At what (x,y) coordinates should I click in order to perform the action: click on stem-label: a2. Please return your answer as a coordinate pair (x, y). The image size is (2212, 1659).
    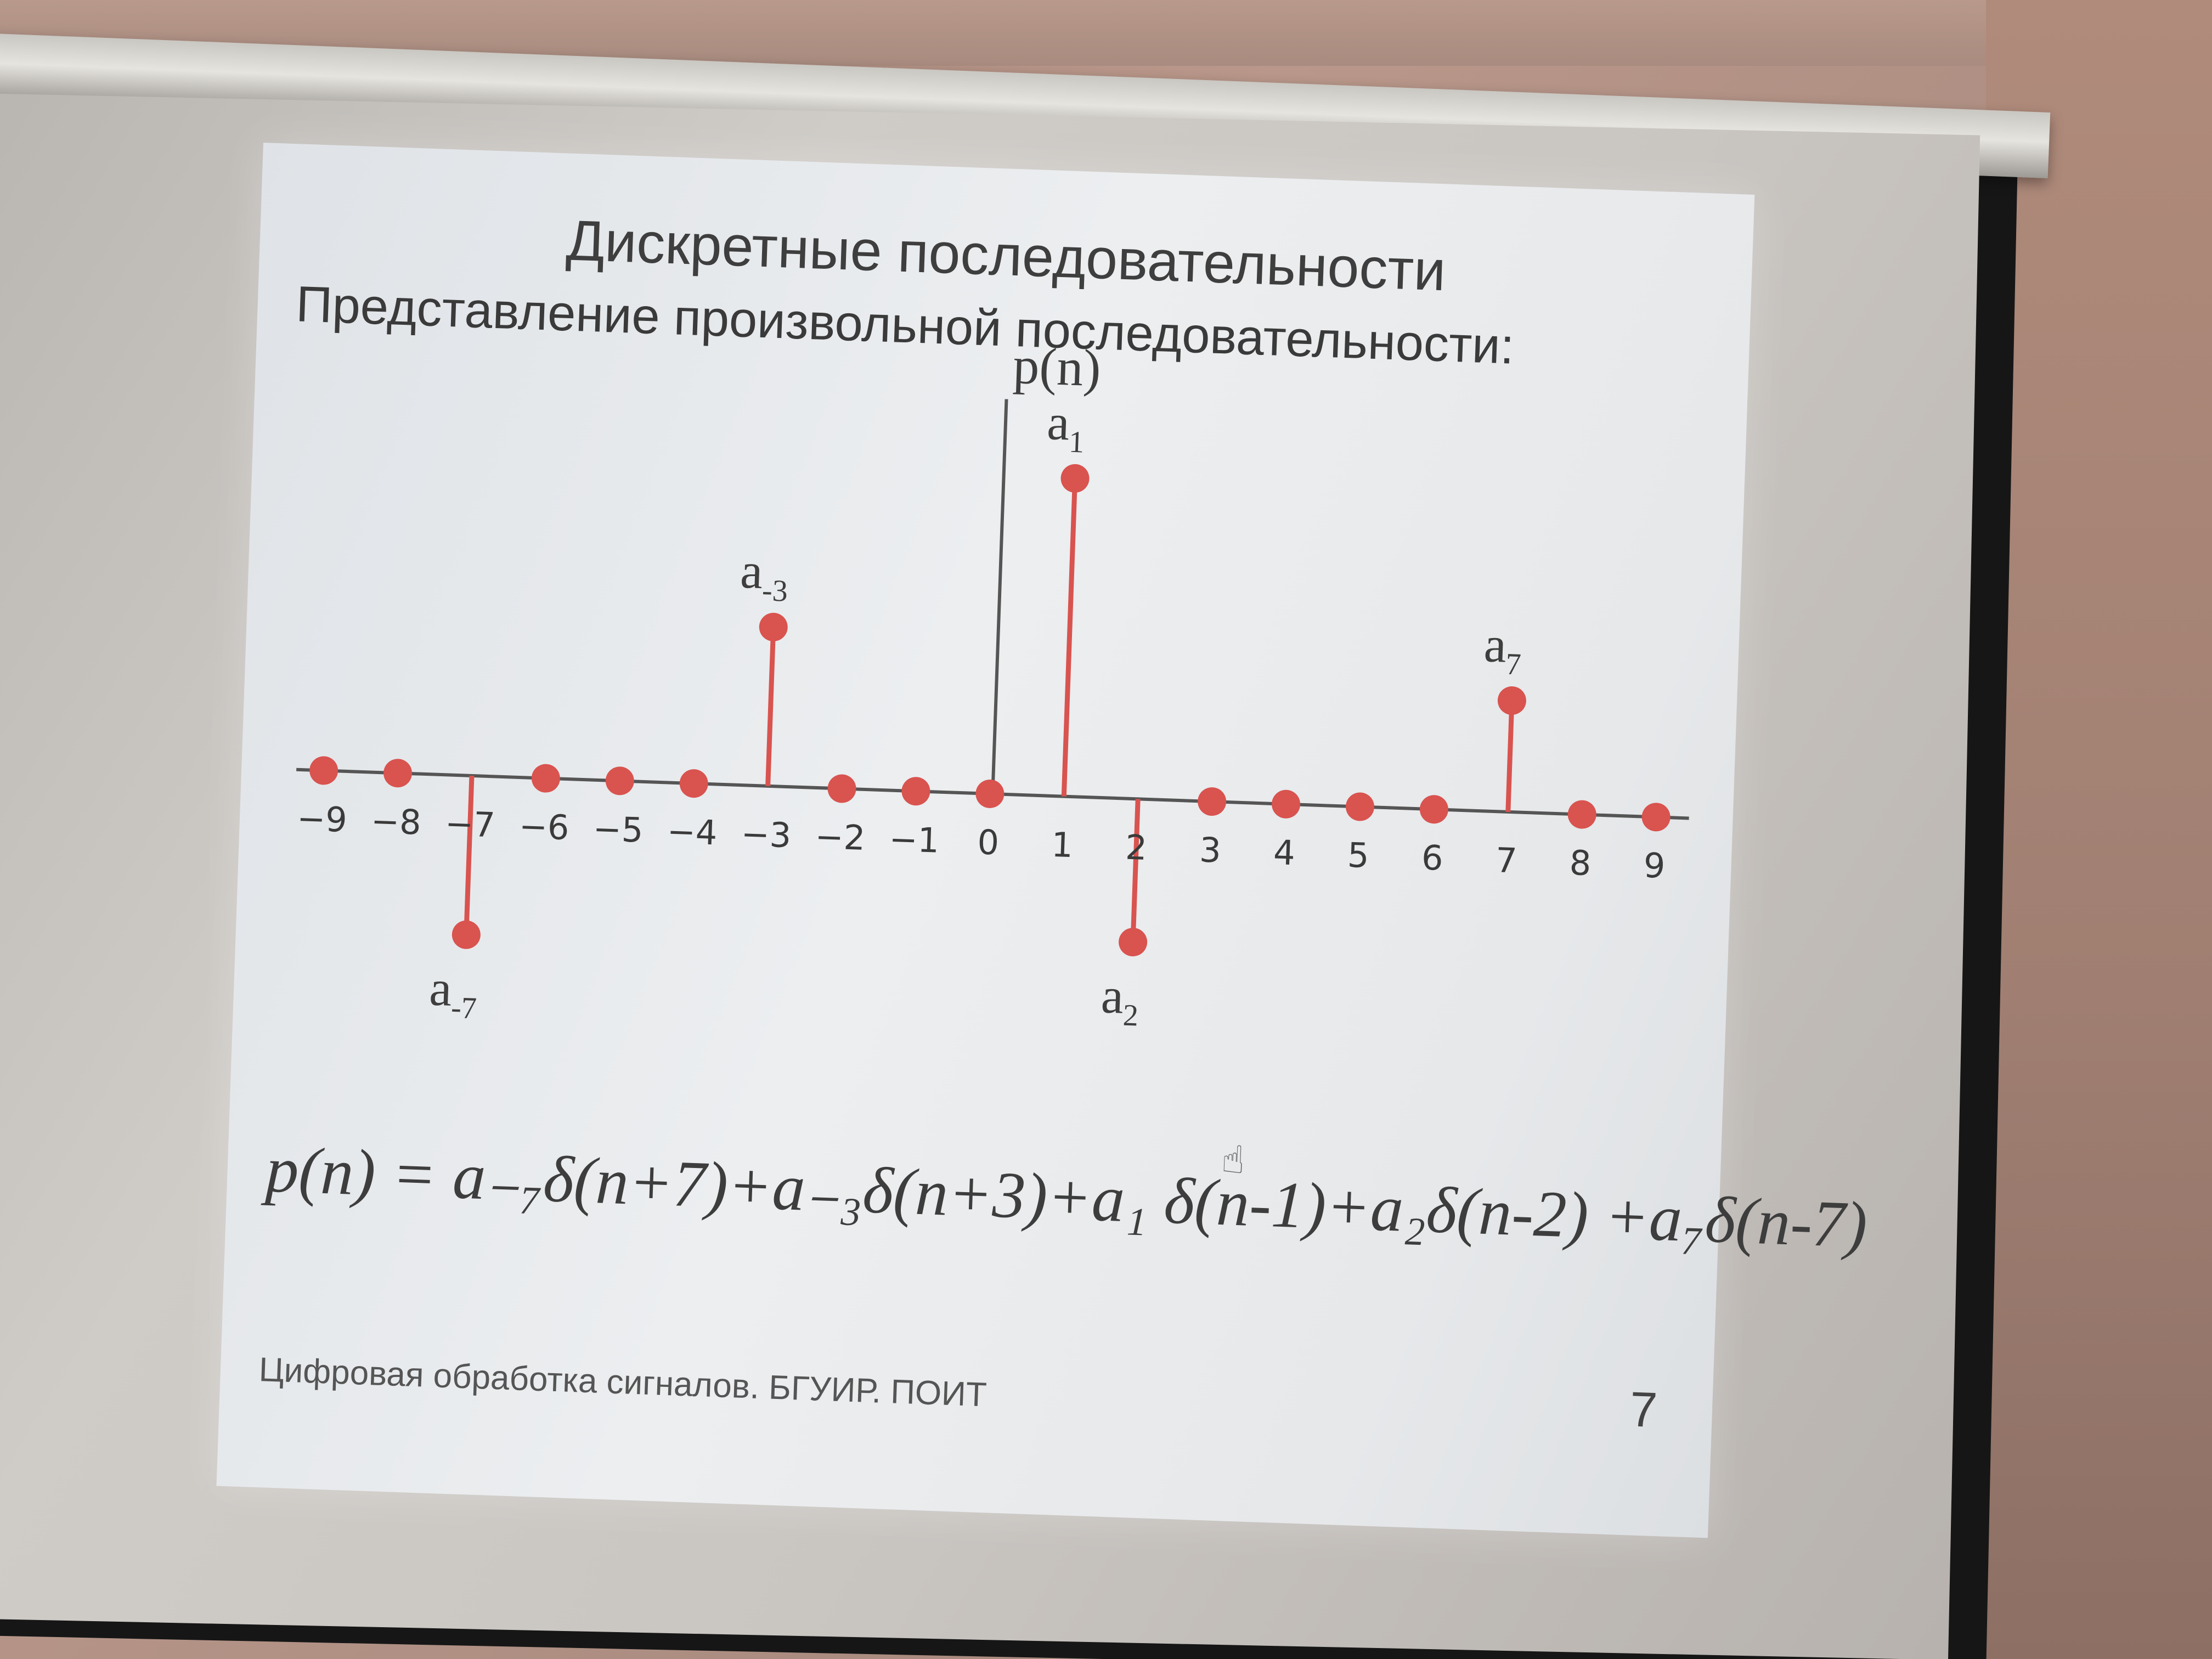
    Looking at the image, I should click on (1120, 1000).